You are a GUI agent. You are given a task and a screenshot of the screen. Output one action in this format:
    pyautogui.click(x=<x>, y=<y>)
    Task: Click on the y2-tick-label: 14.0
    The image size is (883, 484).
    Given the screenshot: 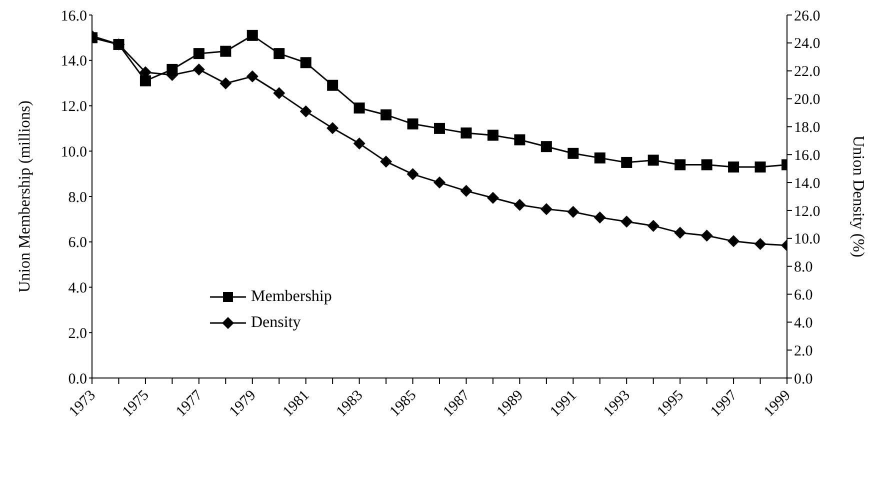 What is the action you would take?
    pyautogui.click(x=807, y=184)
    